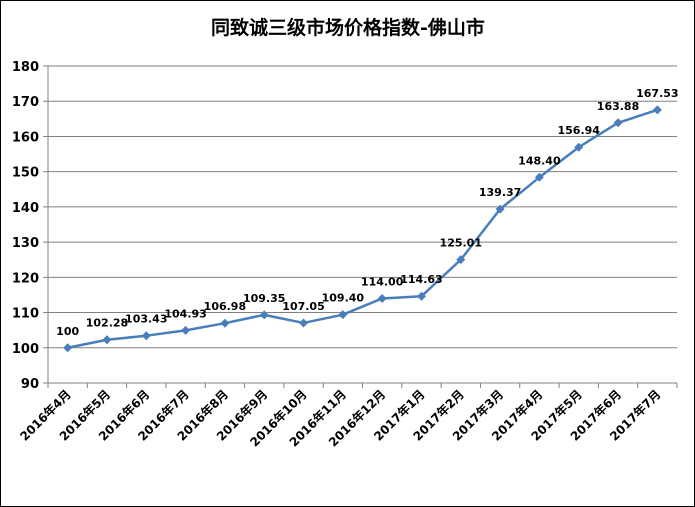  I want to click on data-label: 100, so click(67, 331).